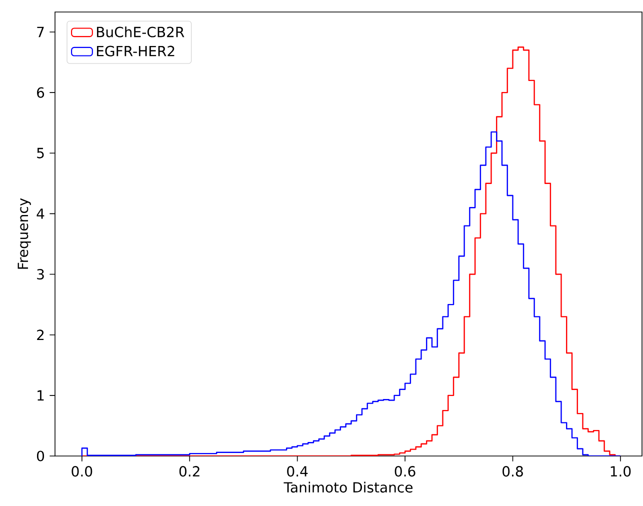  I want to click on x-tick-label: 0.8, so click(512, 471).